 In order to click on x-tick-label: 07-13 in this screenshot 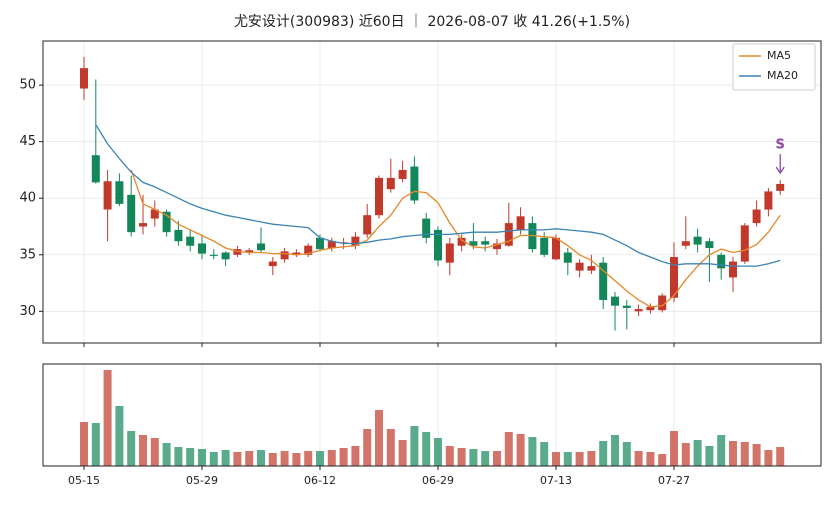, I will do `click(556, 480)`.